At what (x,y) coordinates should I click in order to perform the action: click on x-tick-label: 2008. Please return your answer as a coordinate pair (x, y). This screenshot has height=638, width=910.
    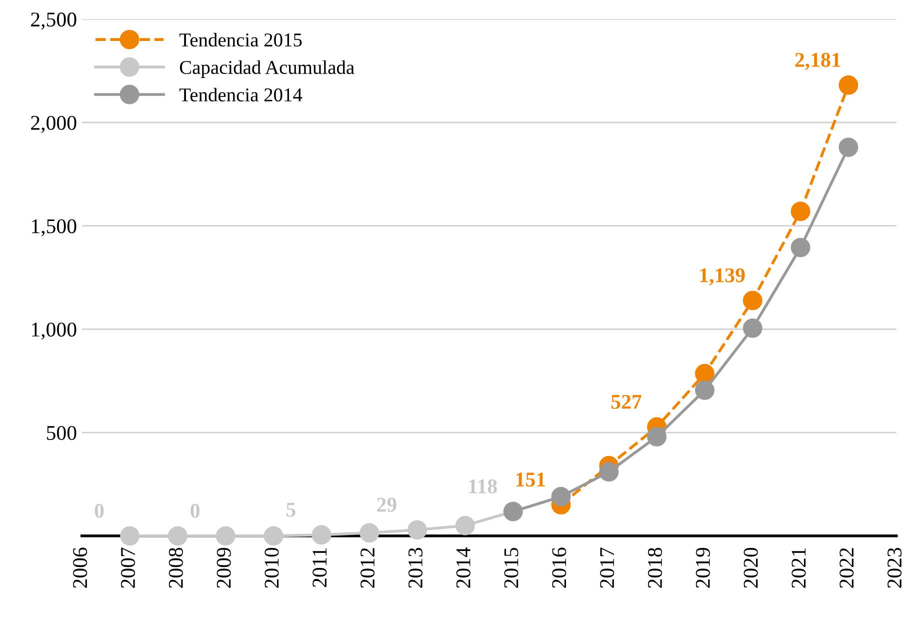
    Looking at the image, I should click on (175, 568).